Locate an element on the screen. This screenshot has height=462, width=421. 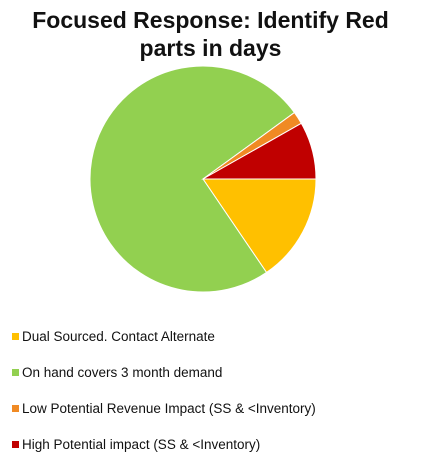
legend-item-on-hand: On hand covers 3 month demand is located at coordinates (212, 372).